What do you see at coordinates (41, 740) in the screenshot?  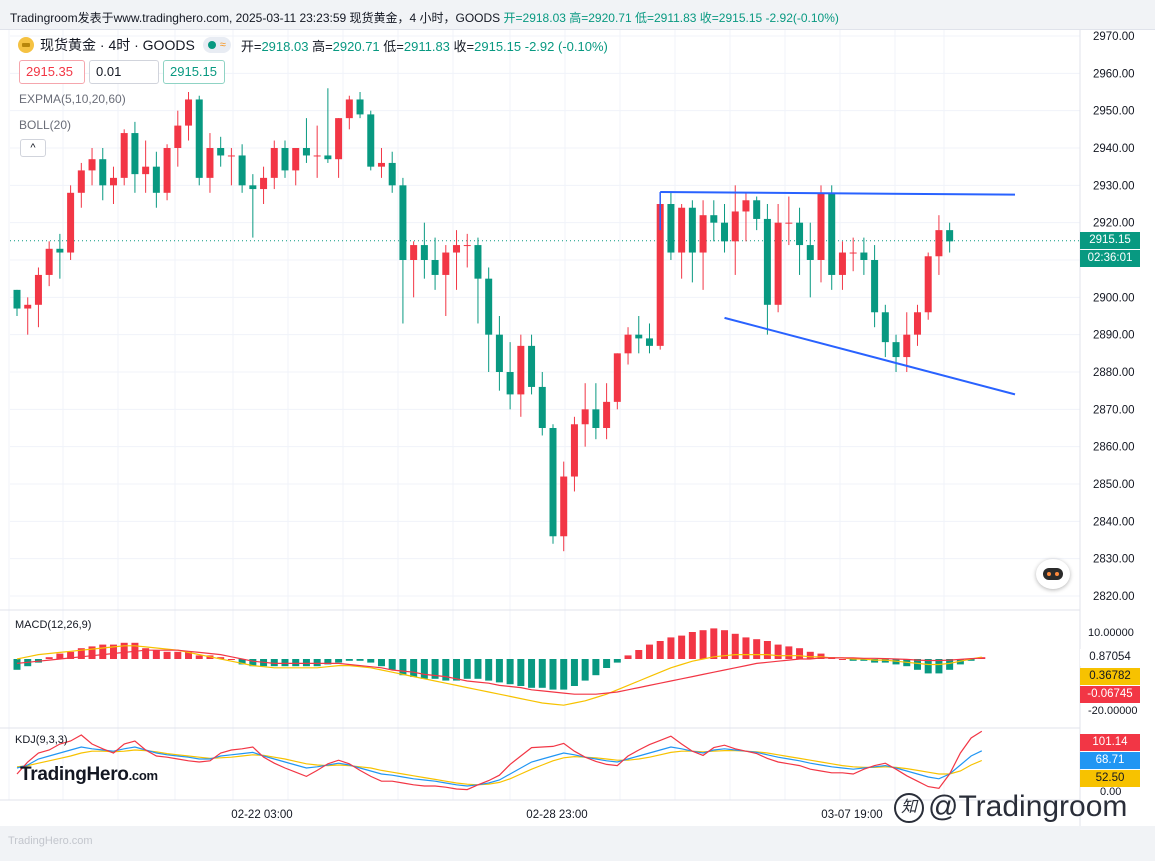 I see `kdj-label: KDJ(9,3,3)` at bounding box center [41, 740].